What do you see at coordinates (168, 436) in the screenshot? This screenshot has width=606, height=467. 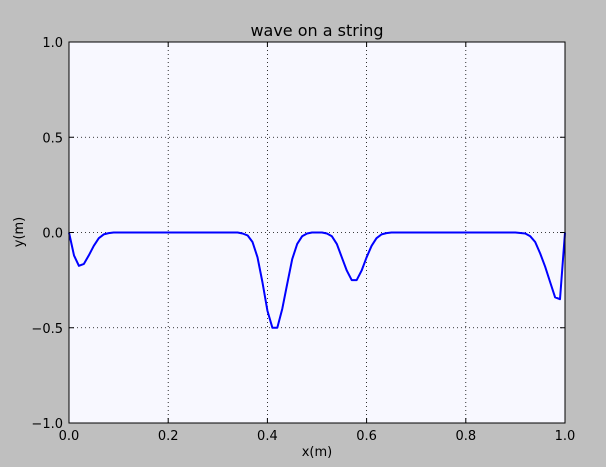 I see `x-tick-label: 0.2` at bounding box center [168, 436].